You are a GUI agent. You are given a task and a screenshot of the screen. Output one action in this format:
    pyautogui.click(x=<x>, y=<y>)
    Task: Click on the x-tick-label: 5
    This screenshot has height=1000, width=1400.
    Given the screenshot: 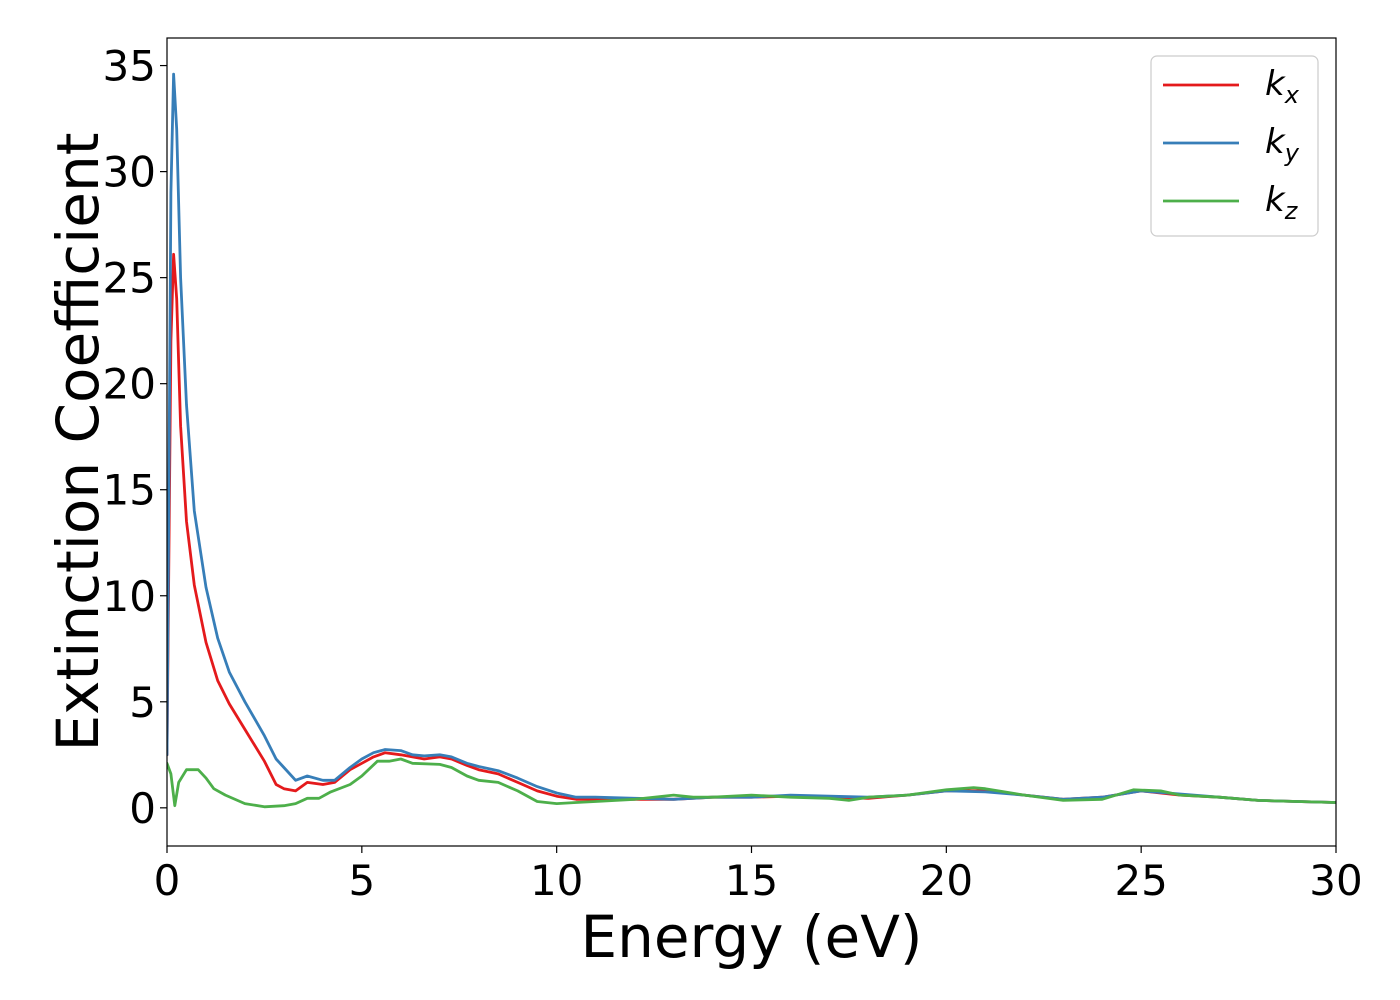 What is the action you would take?
    pyautogui.click(x=361, y=880)
    